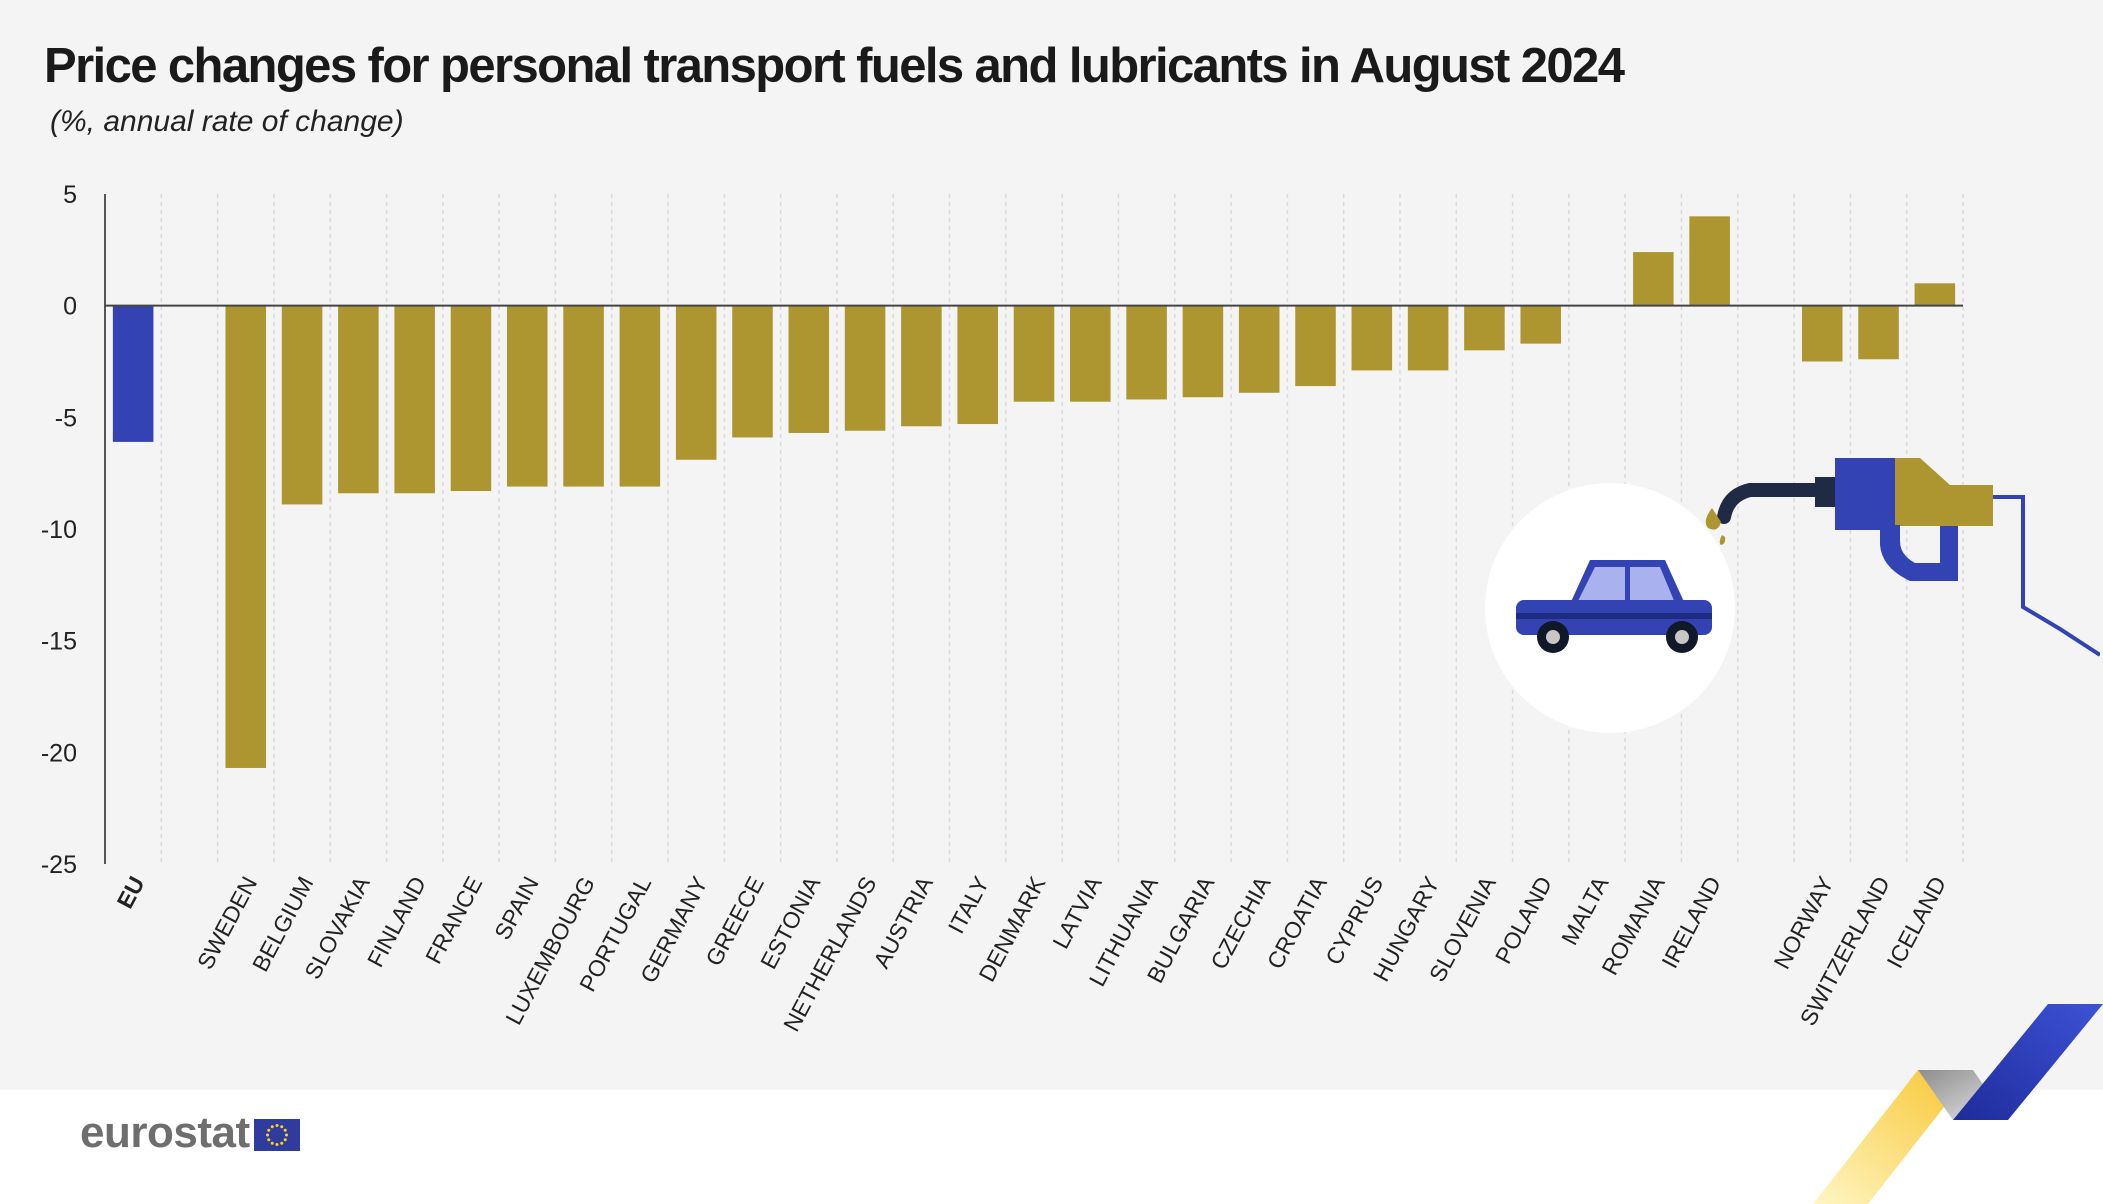 Image resolution: width=2103 pixels, height=1204 pixels. Describe the element at coordinates (752, 371) in the screenshot. I see `bar-greece` at that location.